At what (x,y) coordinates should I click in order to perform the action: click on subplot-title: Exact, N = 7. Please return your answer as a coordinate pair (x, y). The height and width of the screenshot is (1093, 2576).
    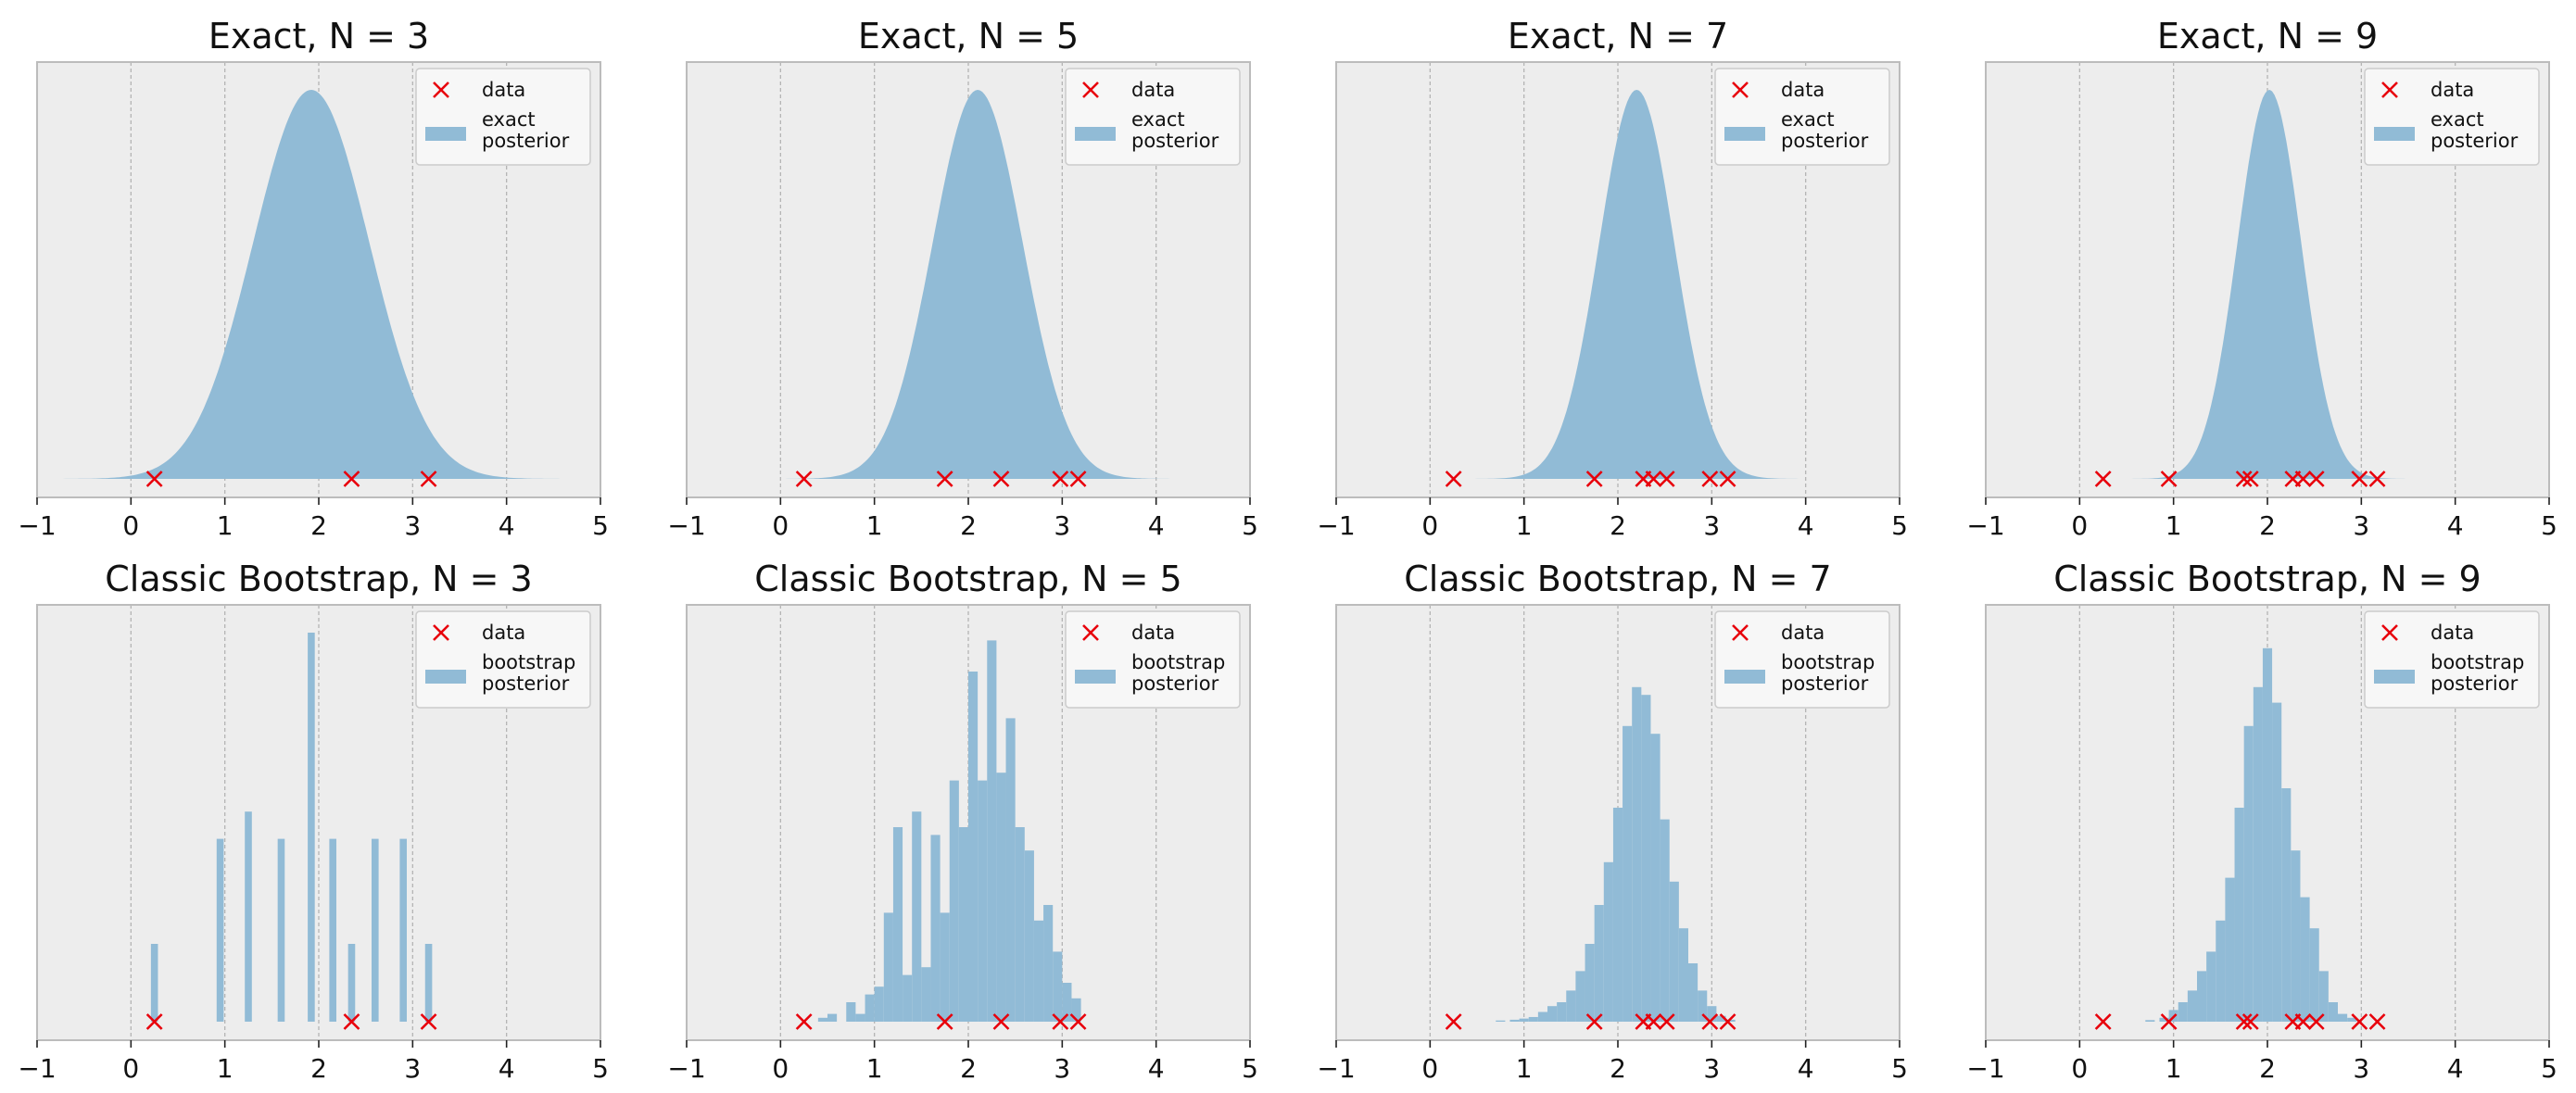
    Looking at the image, I should click on (1618, 36).